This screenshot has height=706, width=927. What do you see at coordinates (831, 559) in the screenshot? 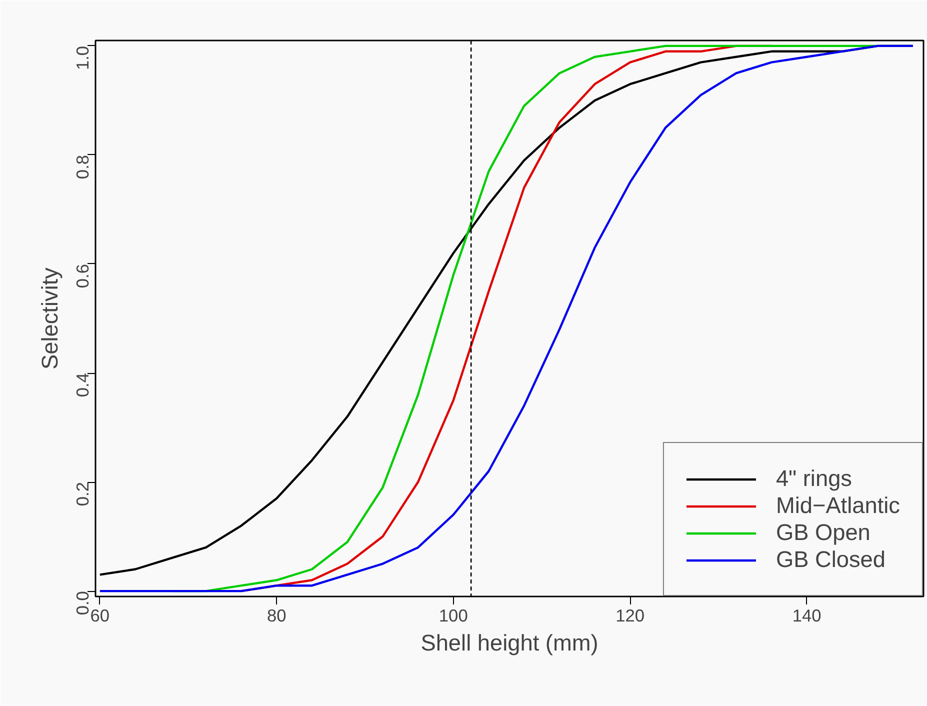
I see `legend-label: GB Closed` at bounding box center [831, 559].